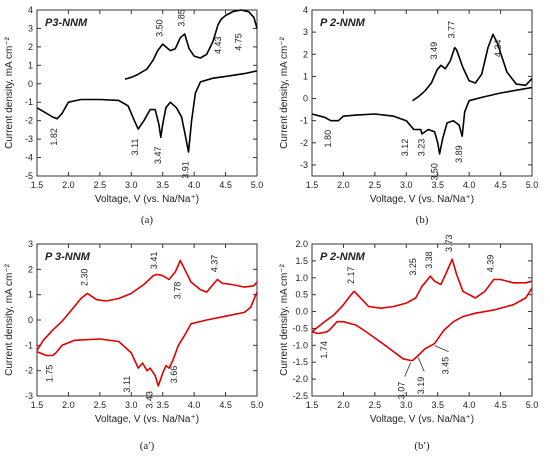 The height and width of the screenshot is (460, 550). Describe the element at coordinates (413, 267) in the screenshot. I see `peak-label: 3.25` at that location.